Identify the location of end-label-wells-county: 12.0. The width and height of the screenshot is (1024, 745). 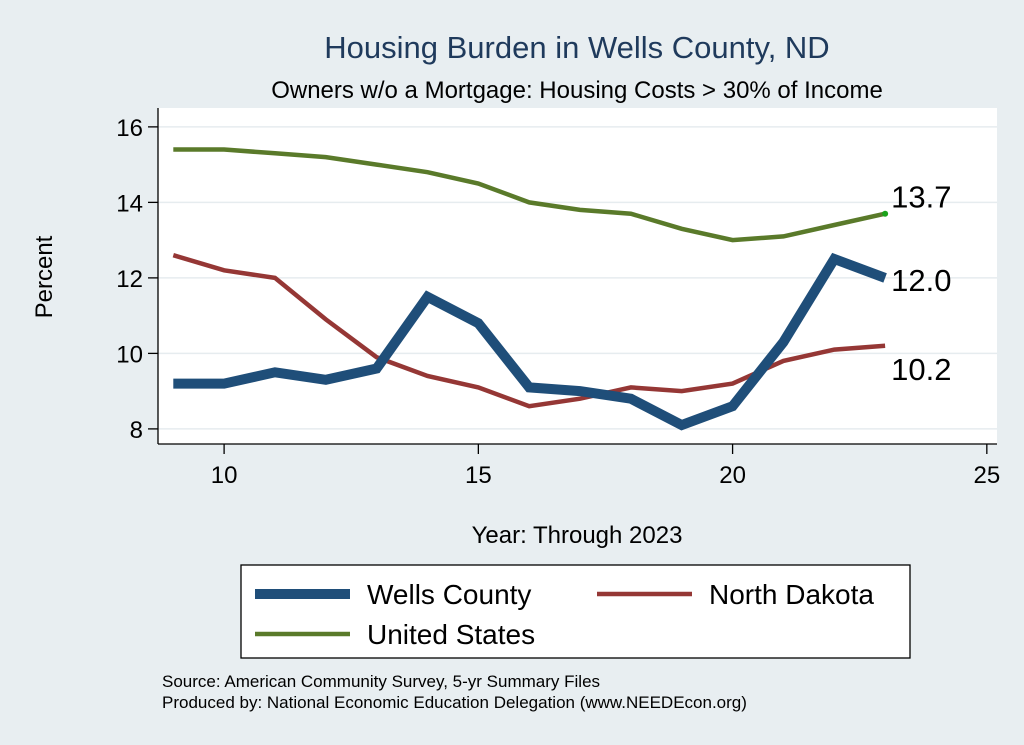
(921, 280).